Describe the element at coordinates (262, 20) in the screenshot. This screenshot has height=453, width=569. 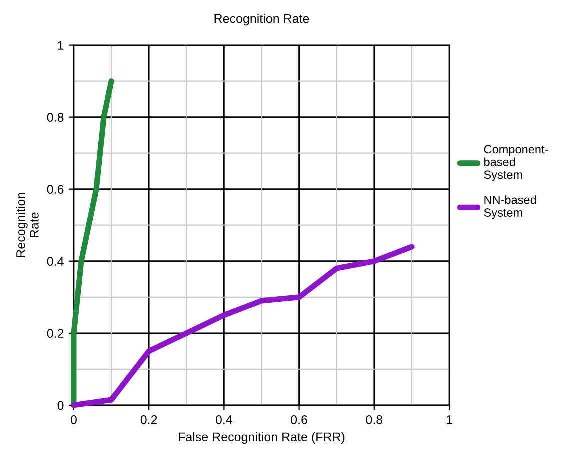
I see `chart-title: Recognition Rate` at that location.